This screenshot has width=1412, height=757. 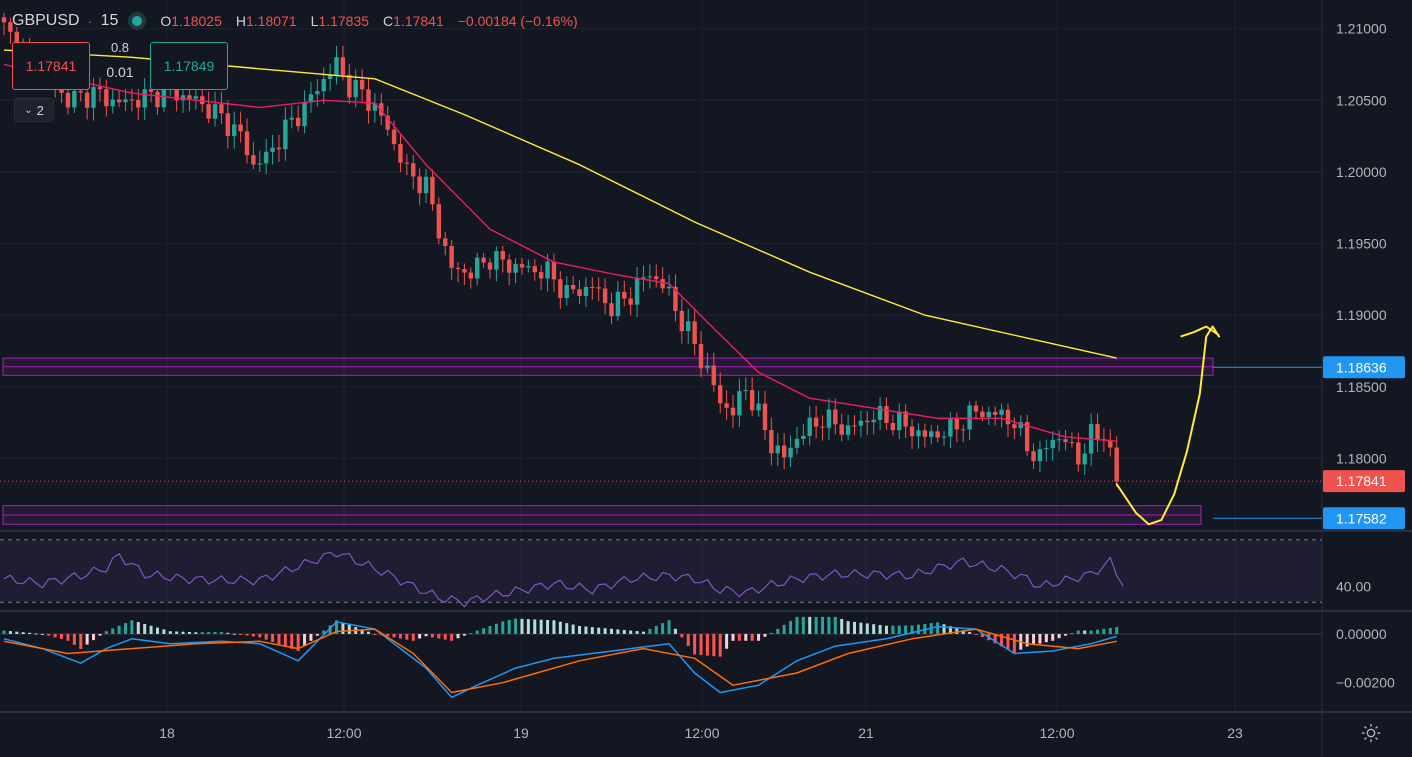 I want to click on indicators-collapse-button: ⌄ 2, so click(x=34, y=110).